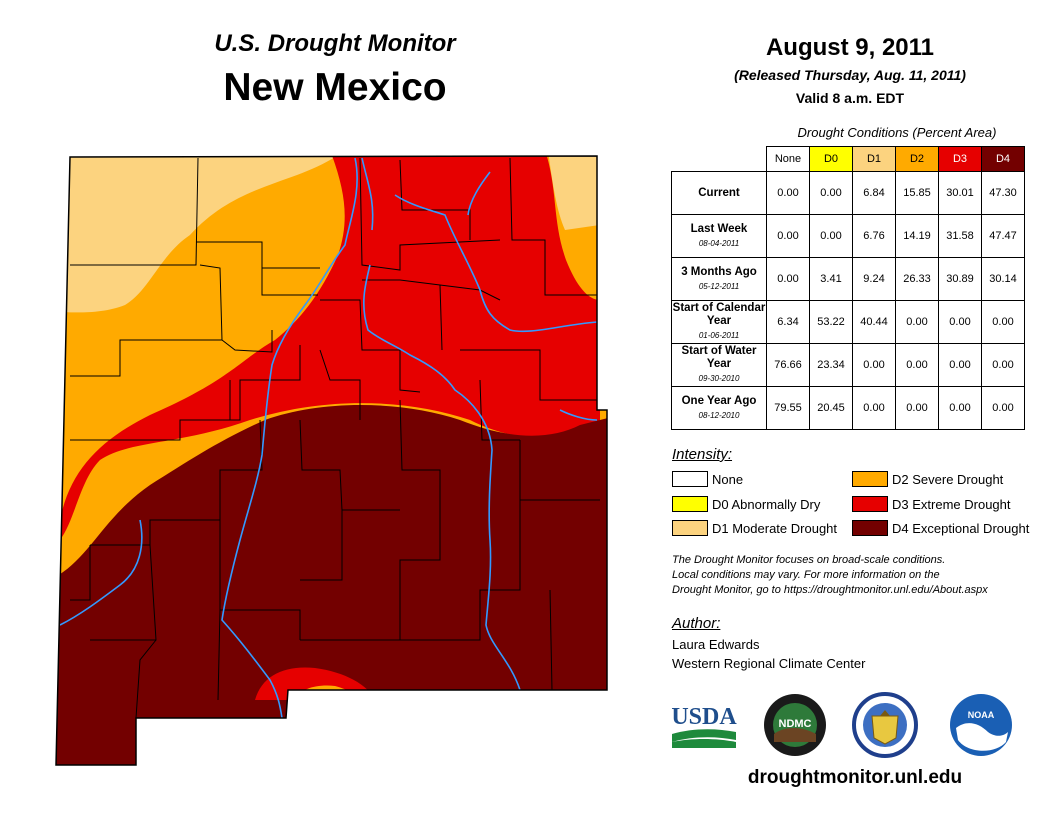 The height and width of the screenshot is (816, 1056). I want to click on author-heading: Author:, so click(696, 623).